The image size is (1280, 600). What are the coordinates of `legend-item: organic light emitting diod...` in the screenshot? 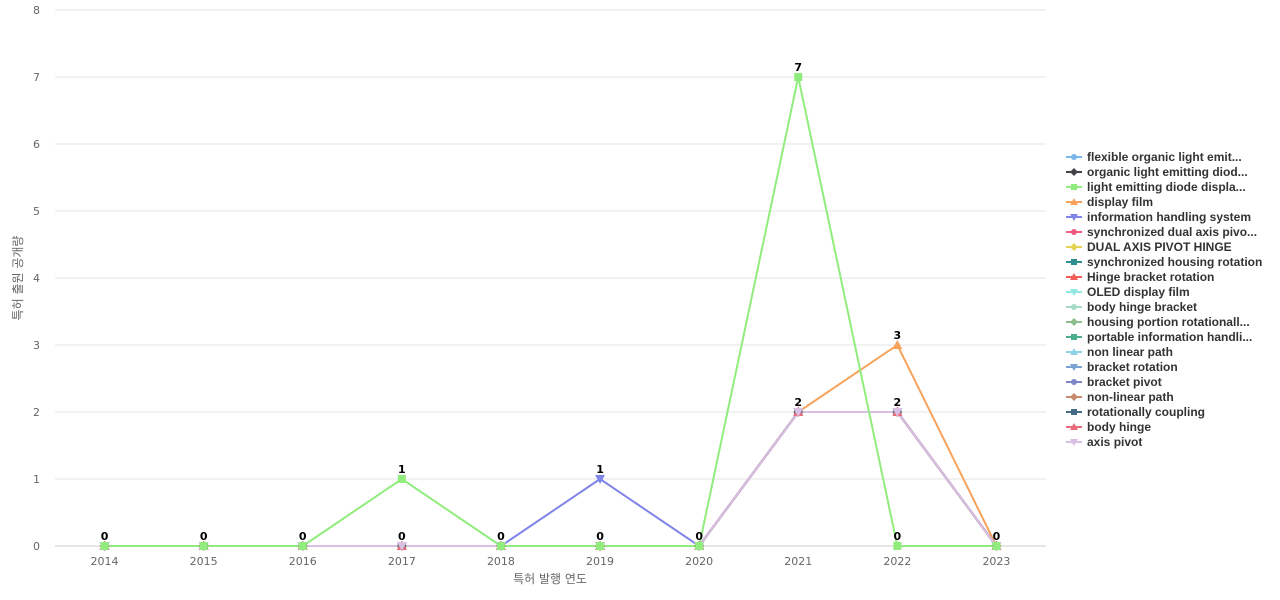 It's located at (1164, 171).